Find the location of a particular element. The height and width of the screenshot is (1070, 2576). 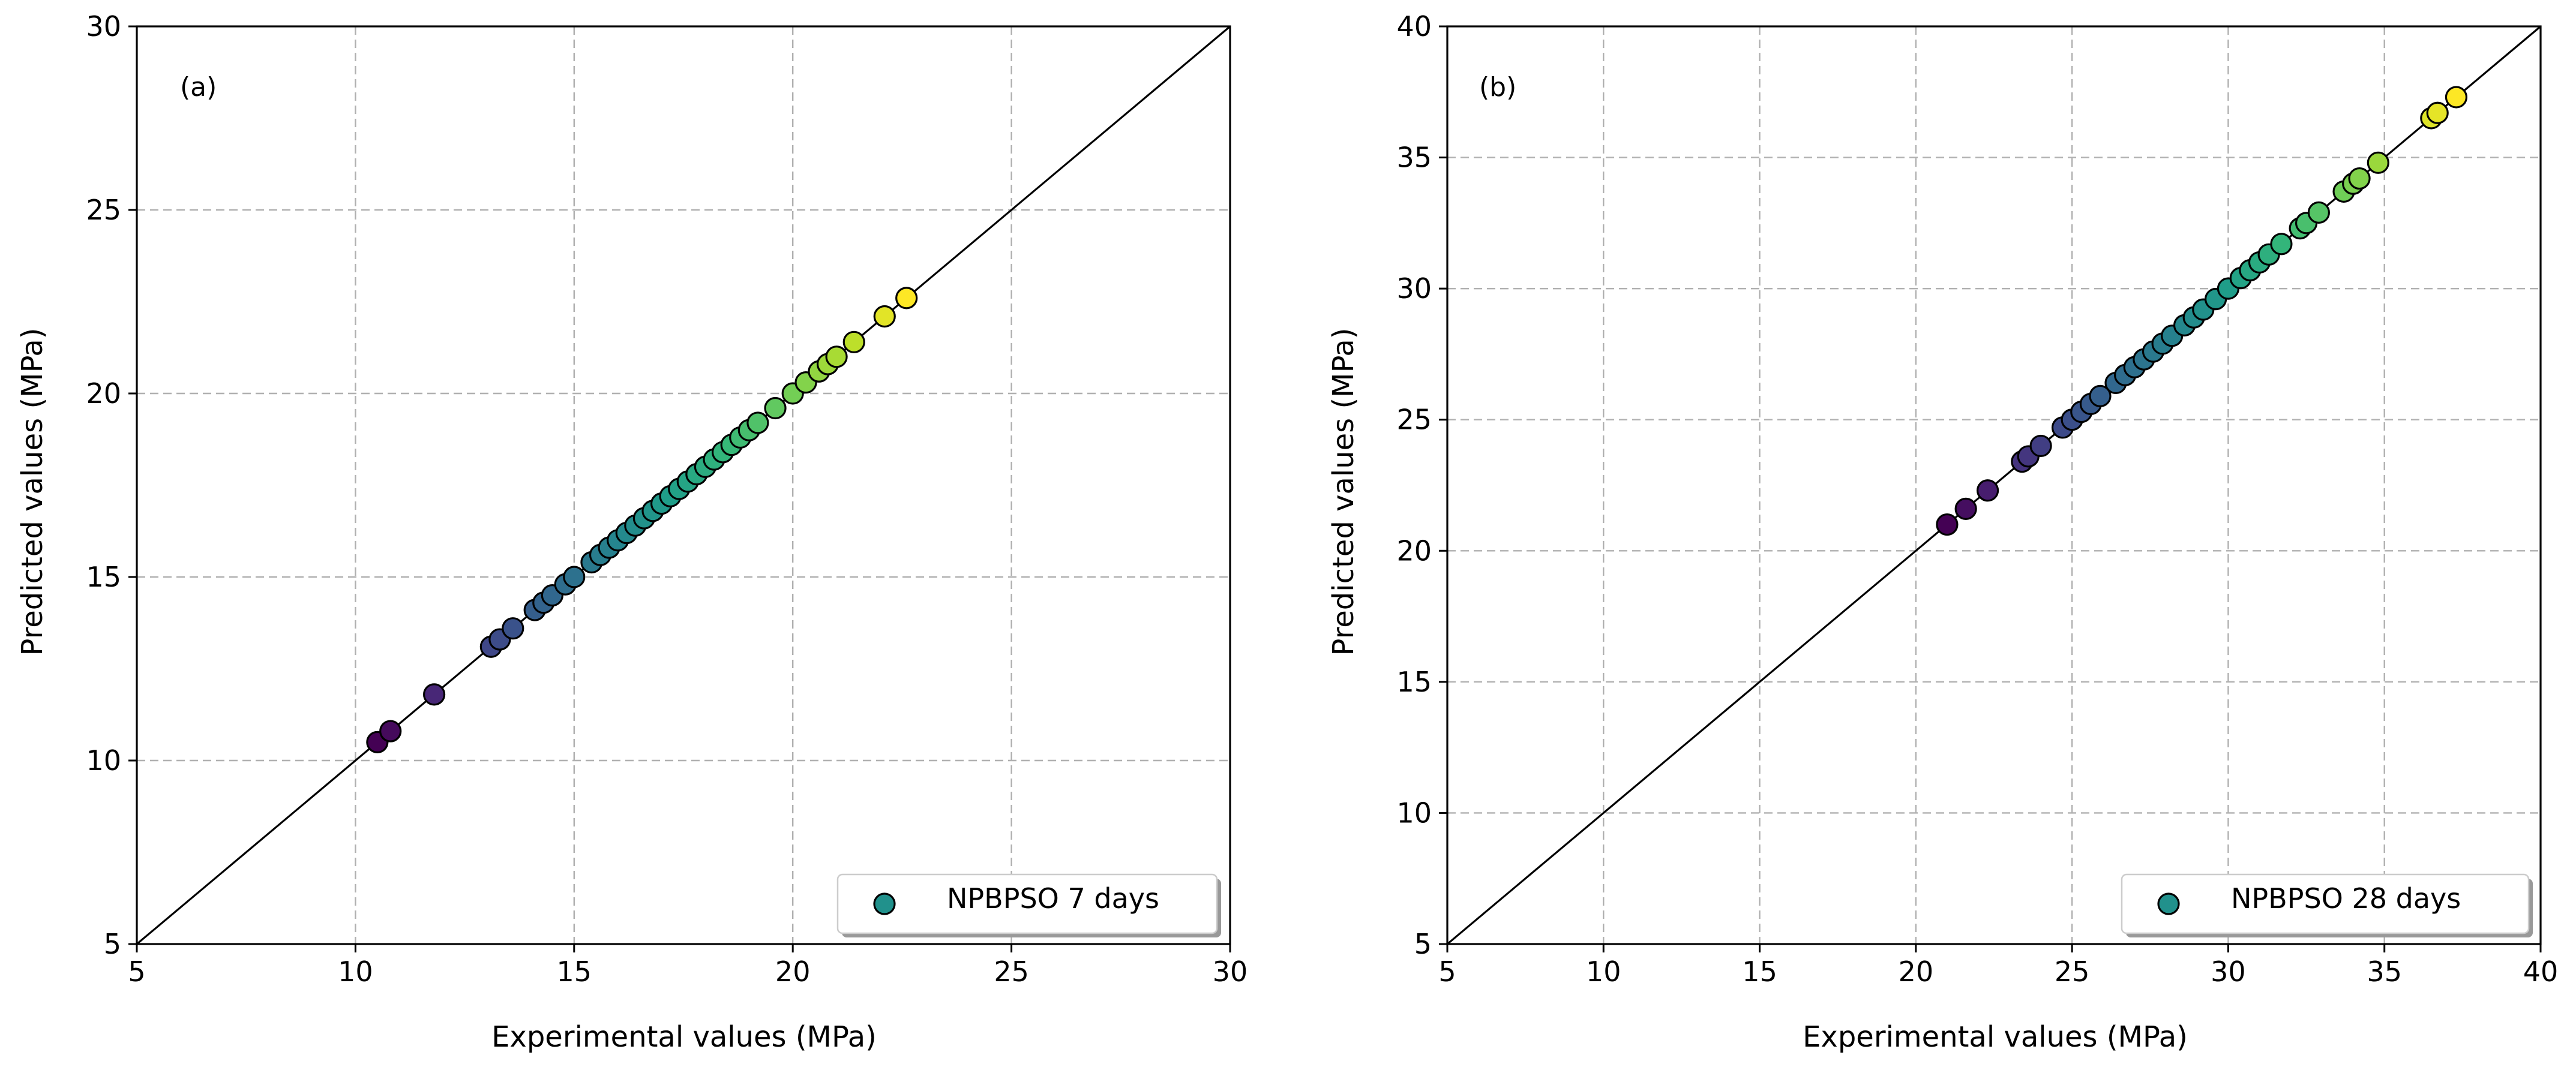

panel-a-x-tick-label: 15 is located at coordinates (574, 972).